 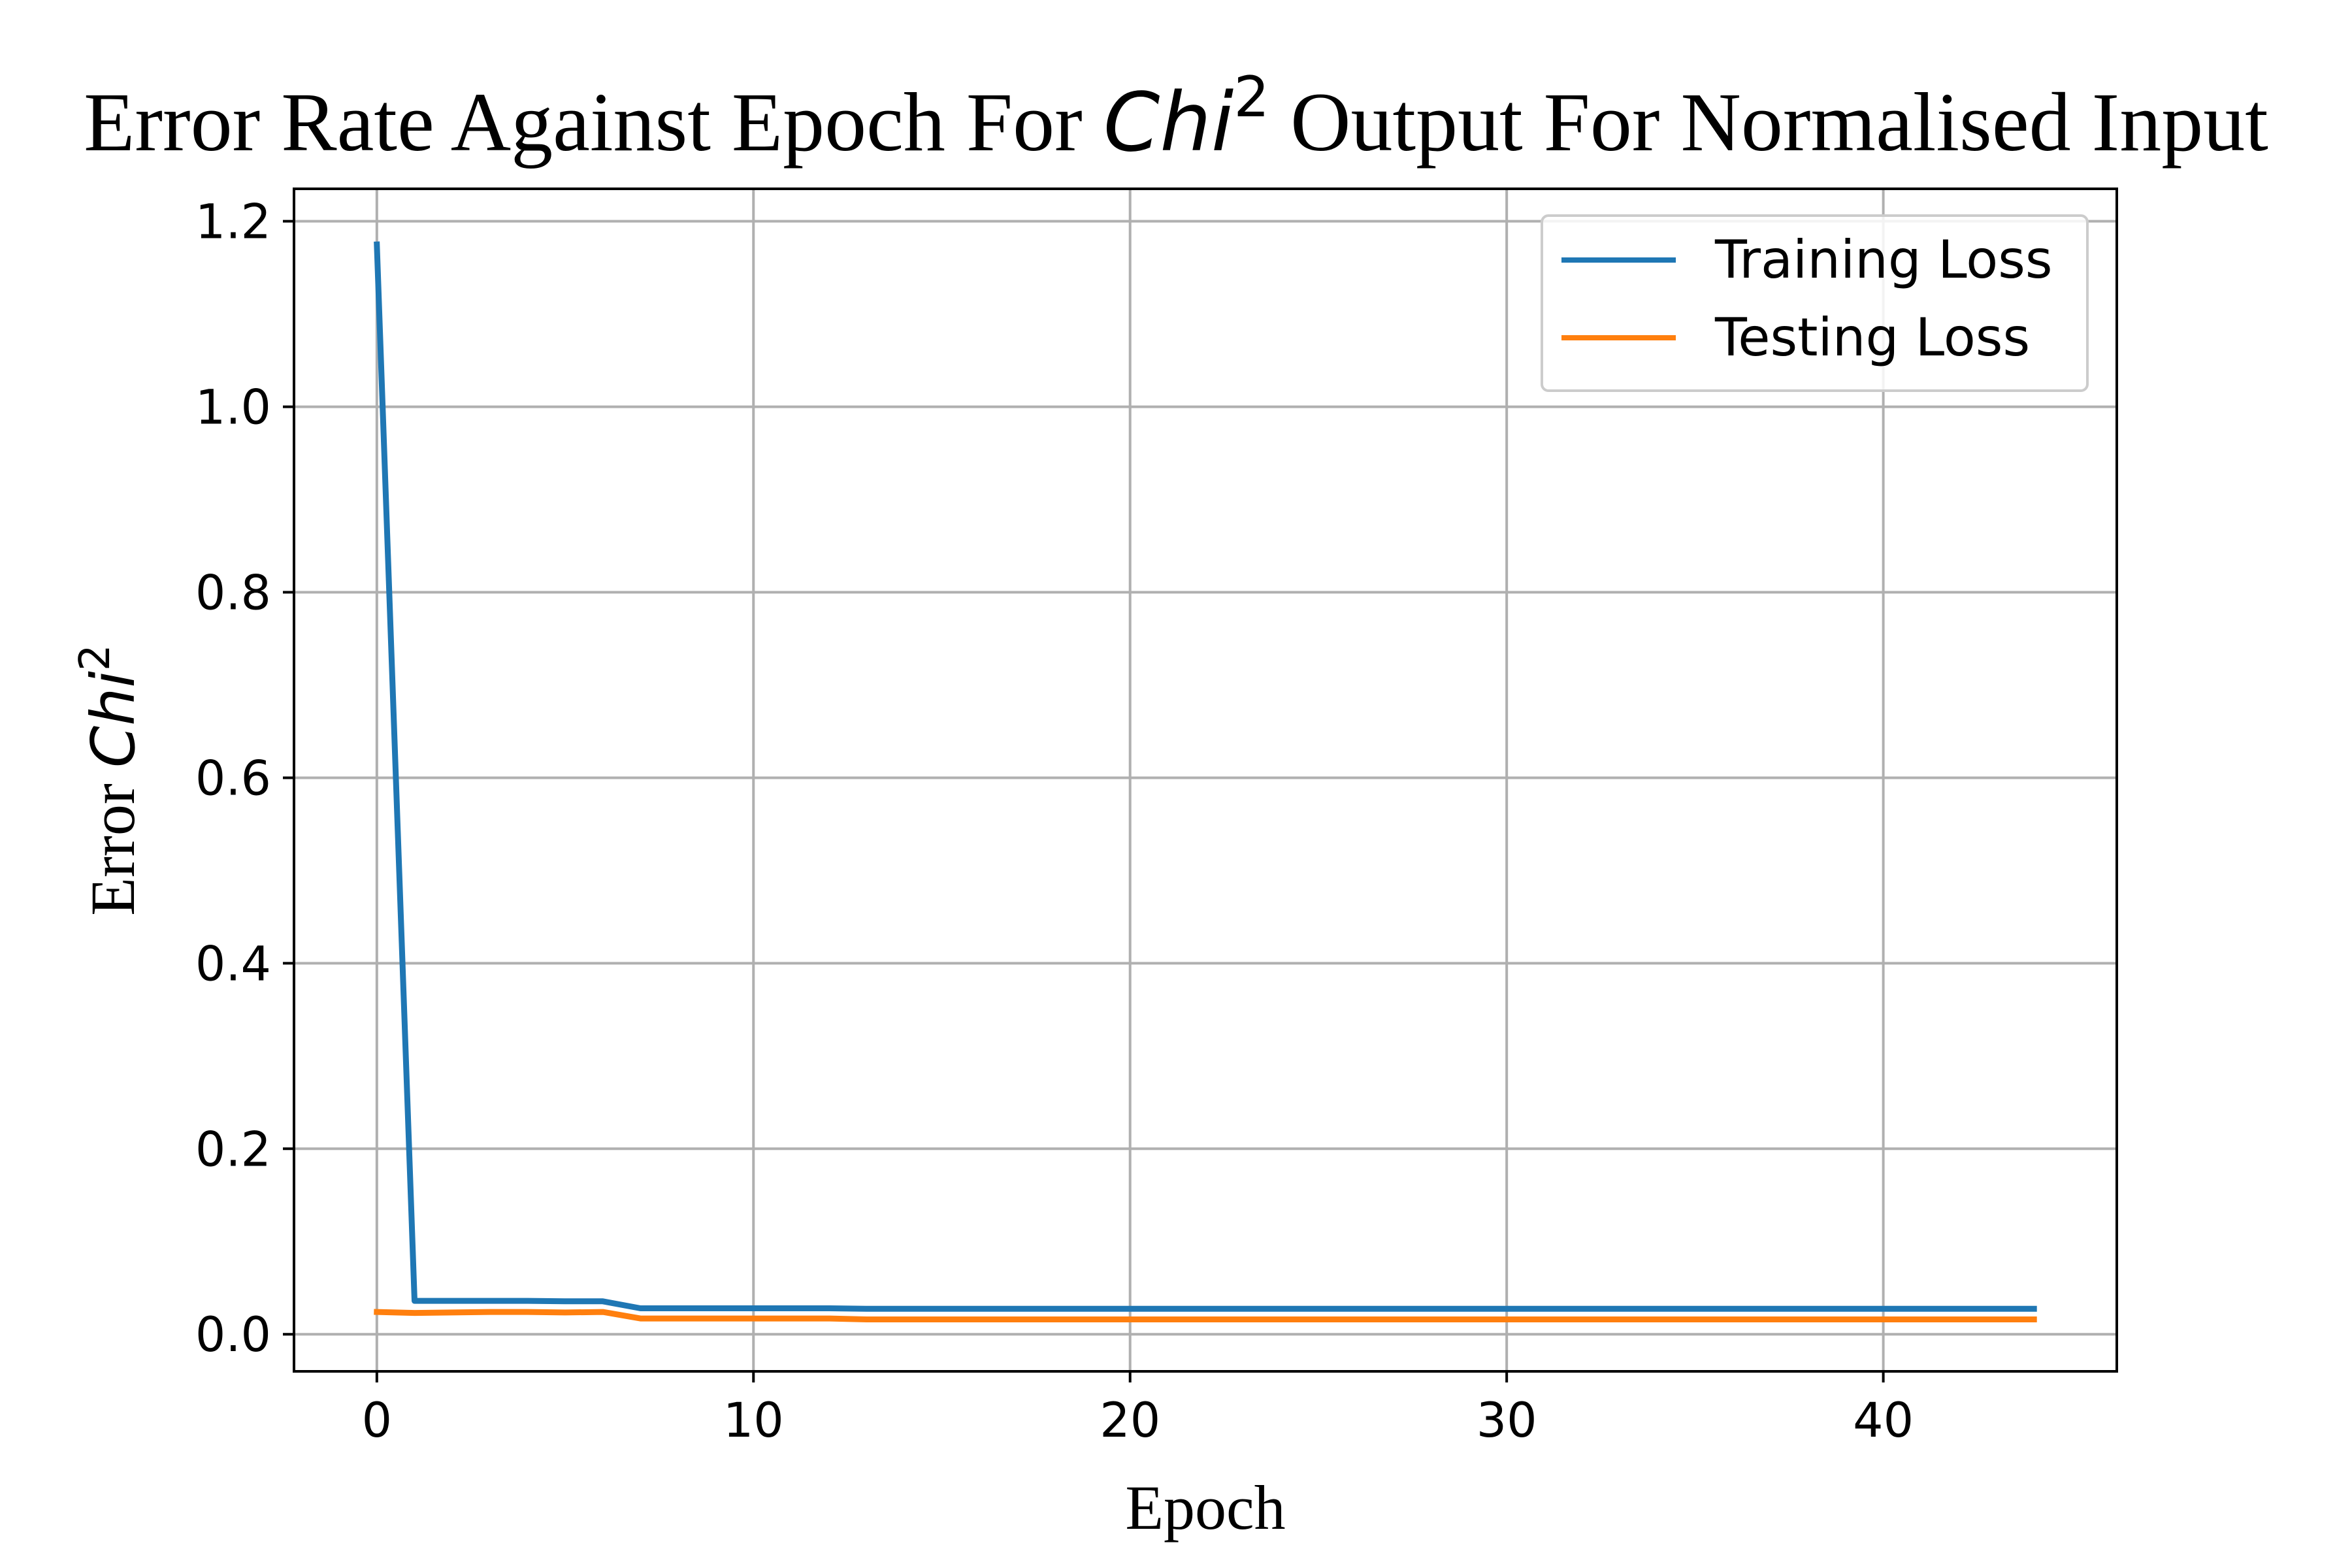 What do you see at coordinates (233, 222) in the screenshot?
I see `y-tick-label: 1.2` at bounding box center [233, 222].